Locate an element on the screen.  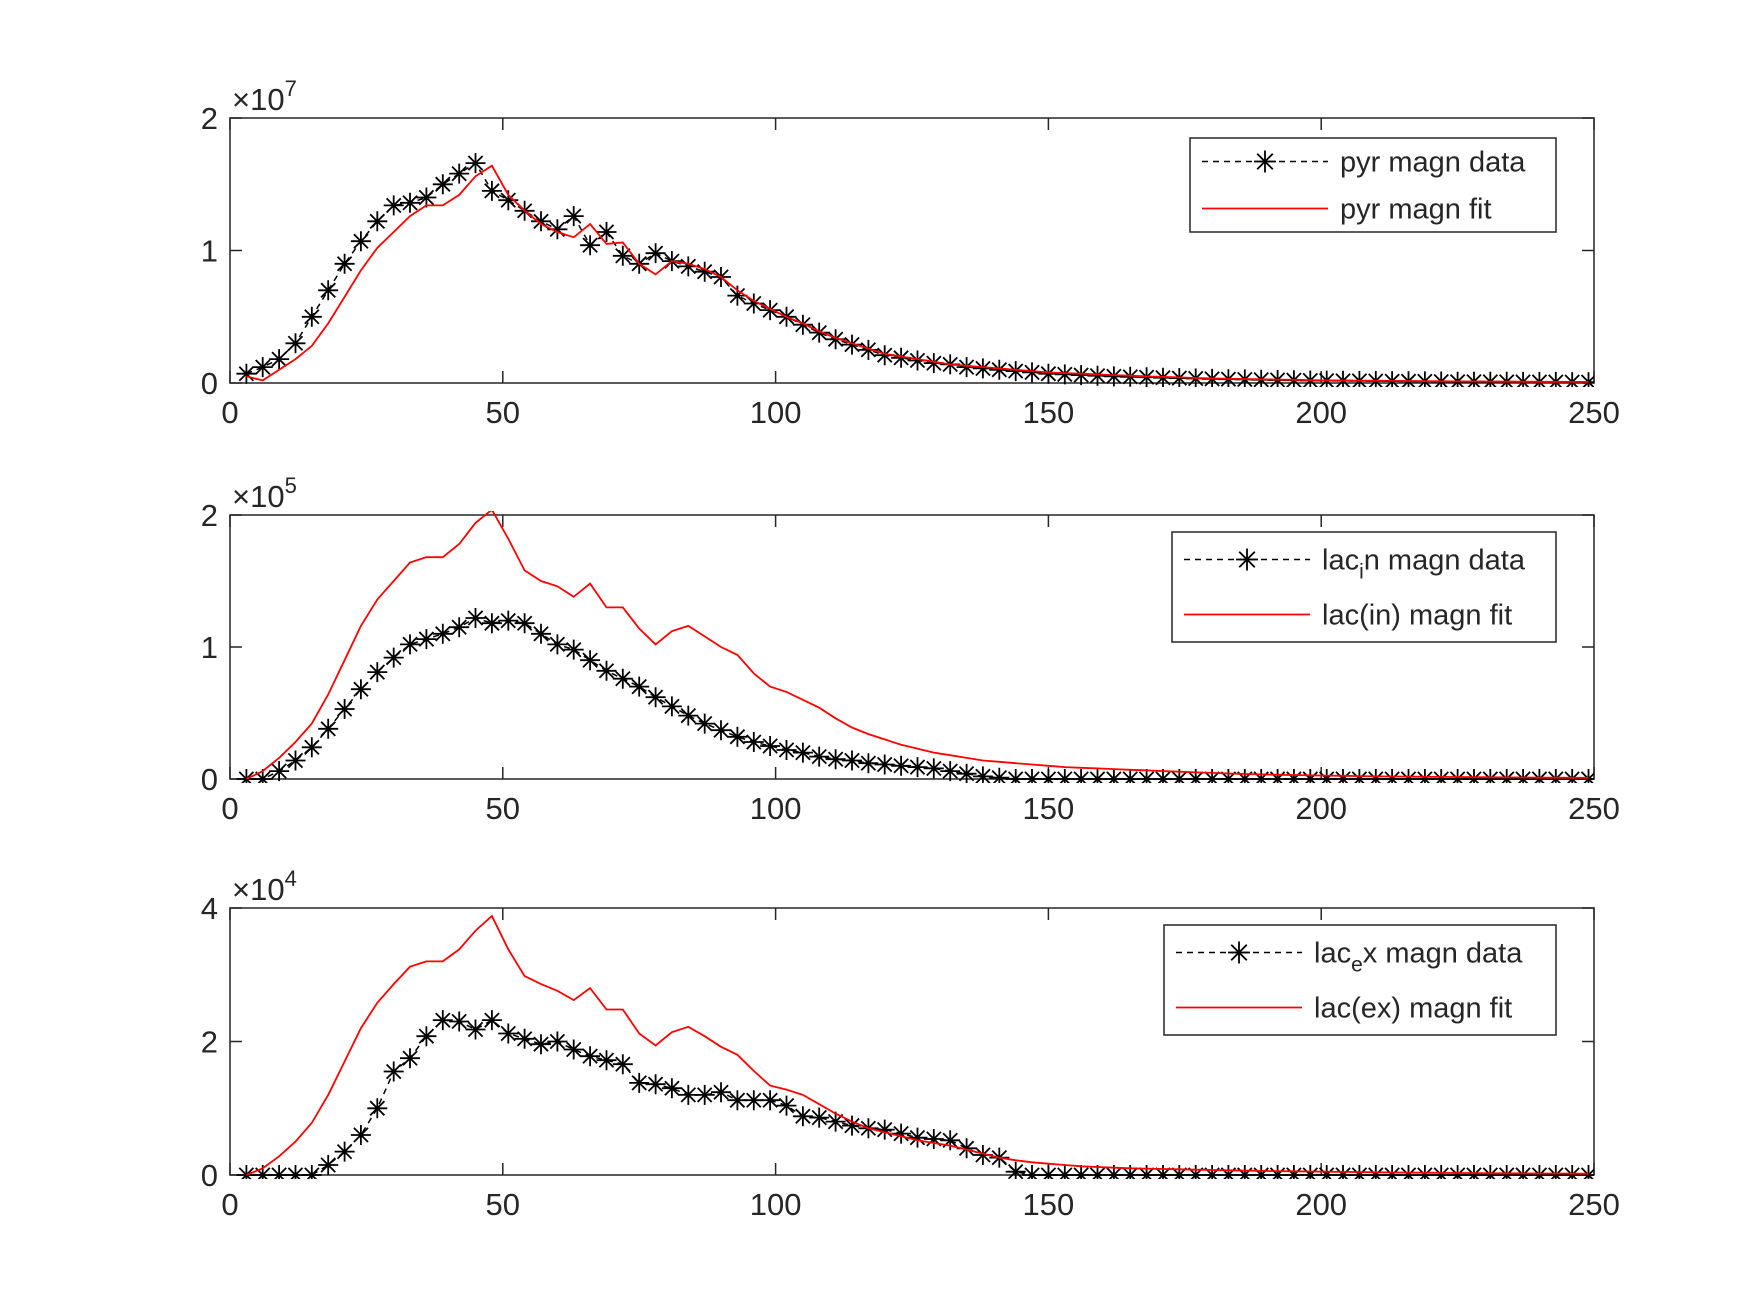
legend-label: pyr magn data is located at coordinates (1433, 163).